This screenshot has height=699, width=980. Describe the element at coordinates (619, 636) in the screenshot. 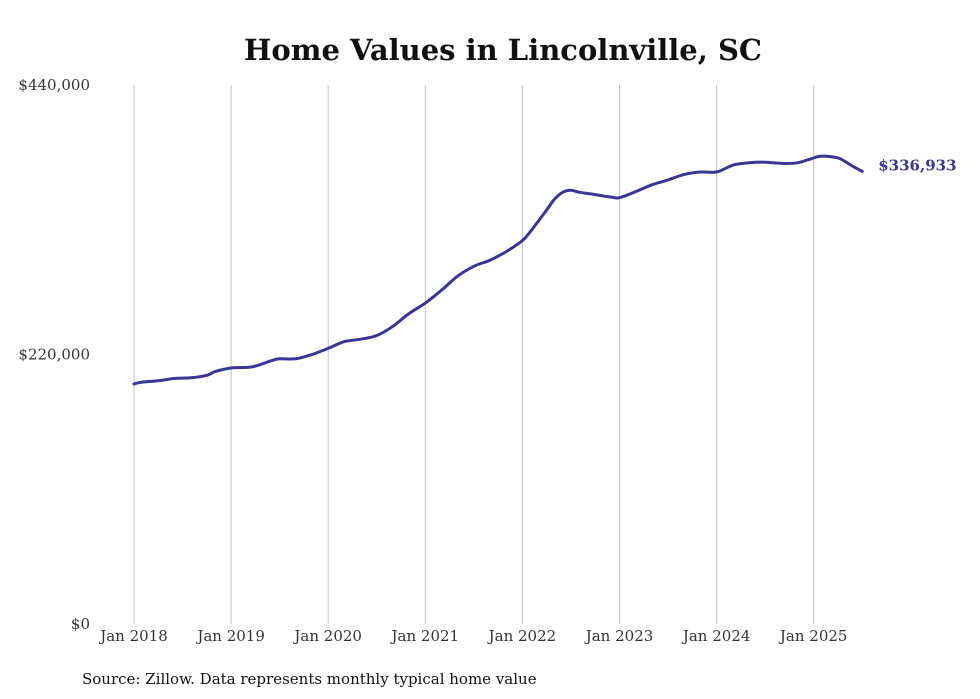

I see `x-tick-label: Jan 2023` at that location.